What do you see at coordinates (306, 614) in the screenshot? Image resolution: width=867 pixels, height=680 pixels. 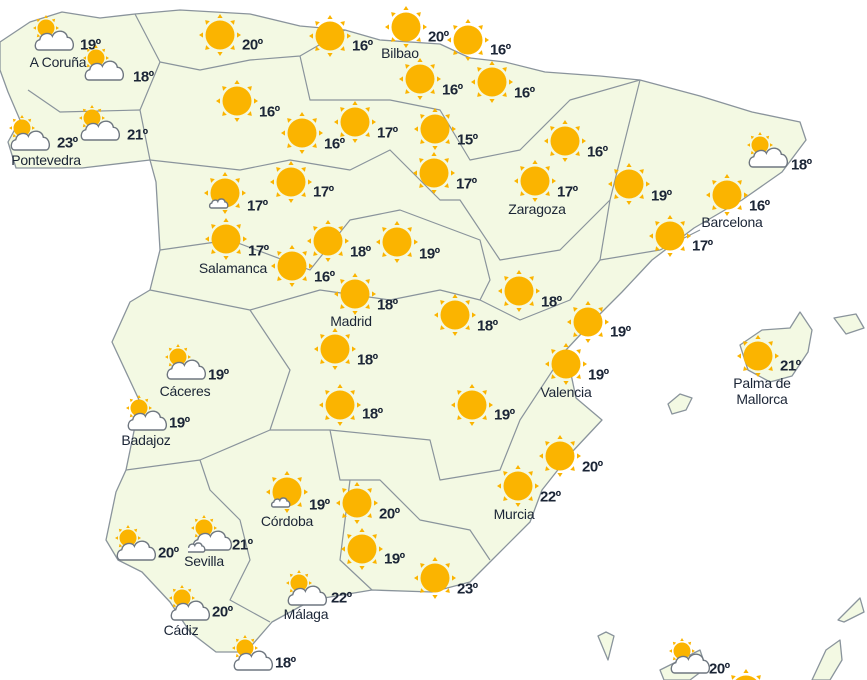 I see `city-label: Málaga` at bounding box center [306, 614].